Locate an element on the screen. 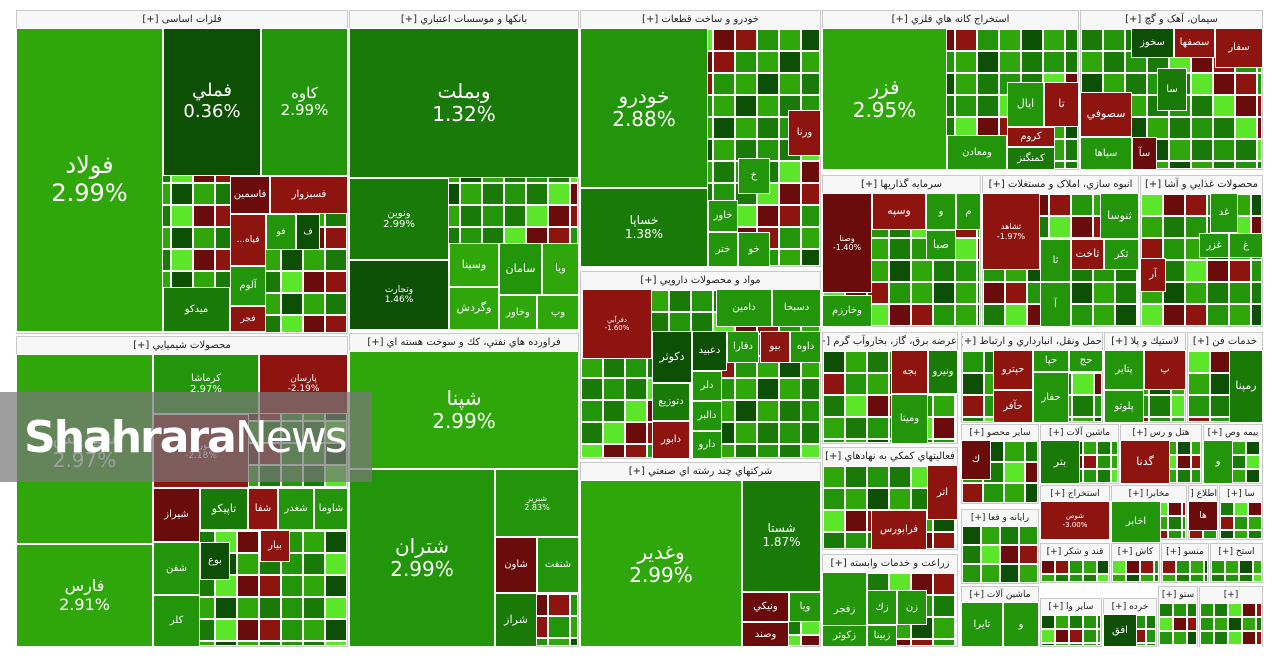 This screenshot has height=661, width=1280. ticker-tile: کلر is located at coordinates (176, 621).